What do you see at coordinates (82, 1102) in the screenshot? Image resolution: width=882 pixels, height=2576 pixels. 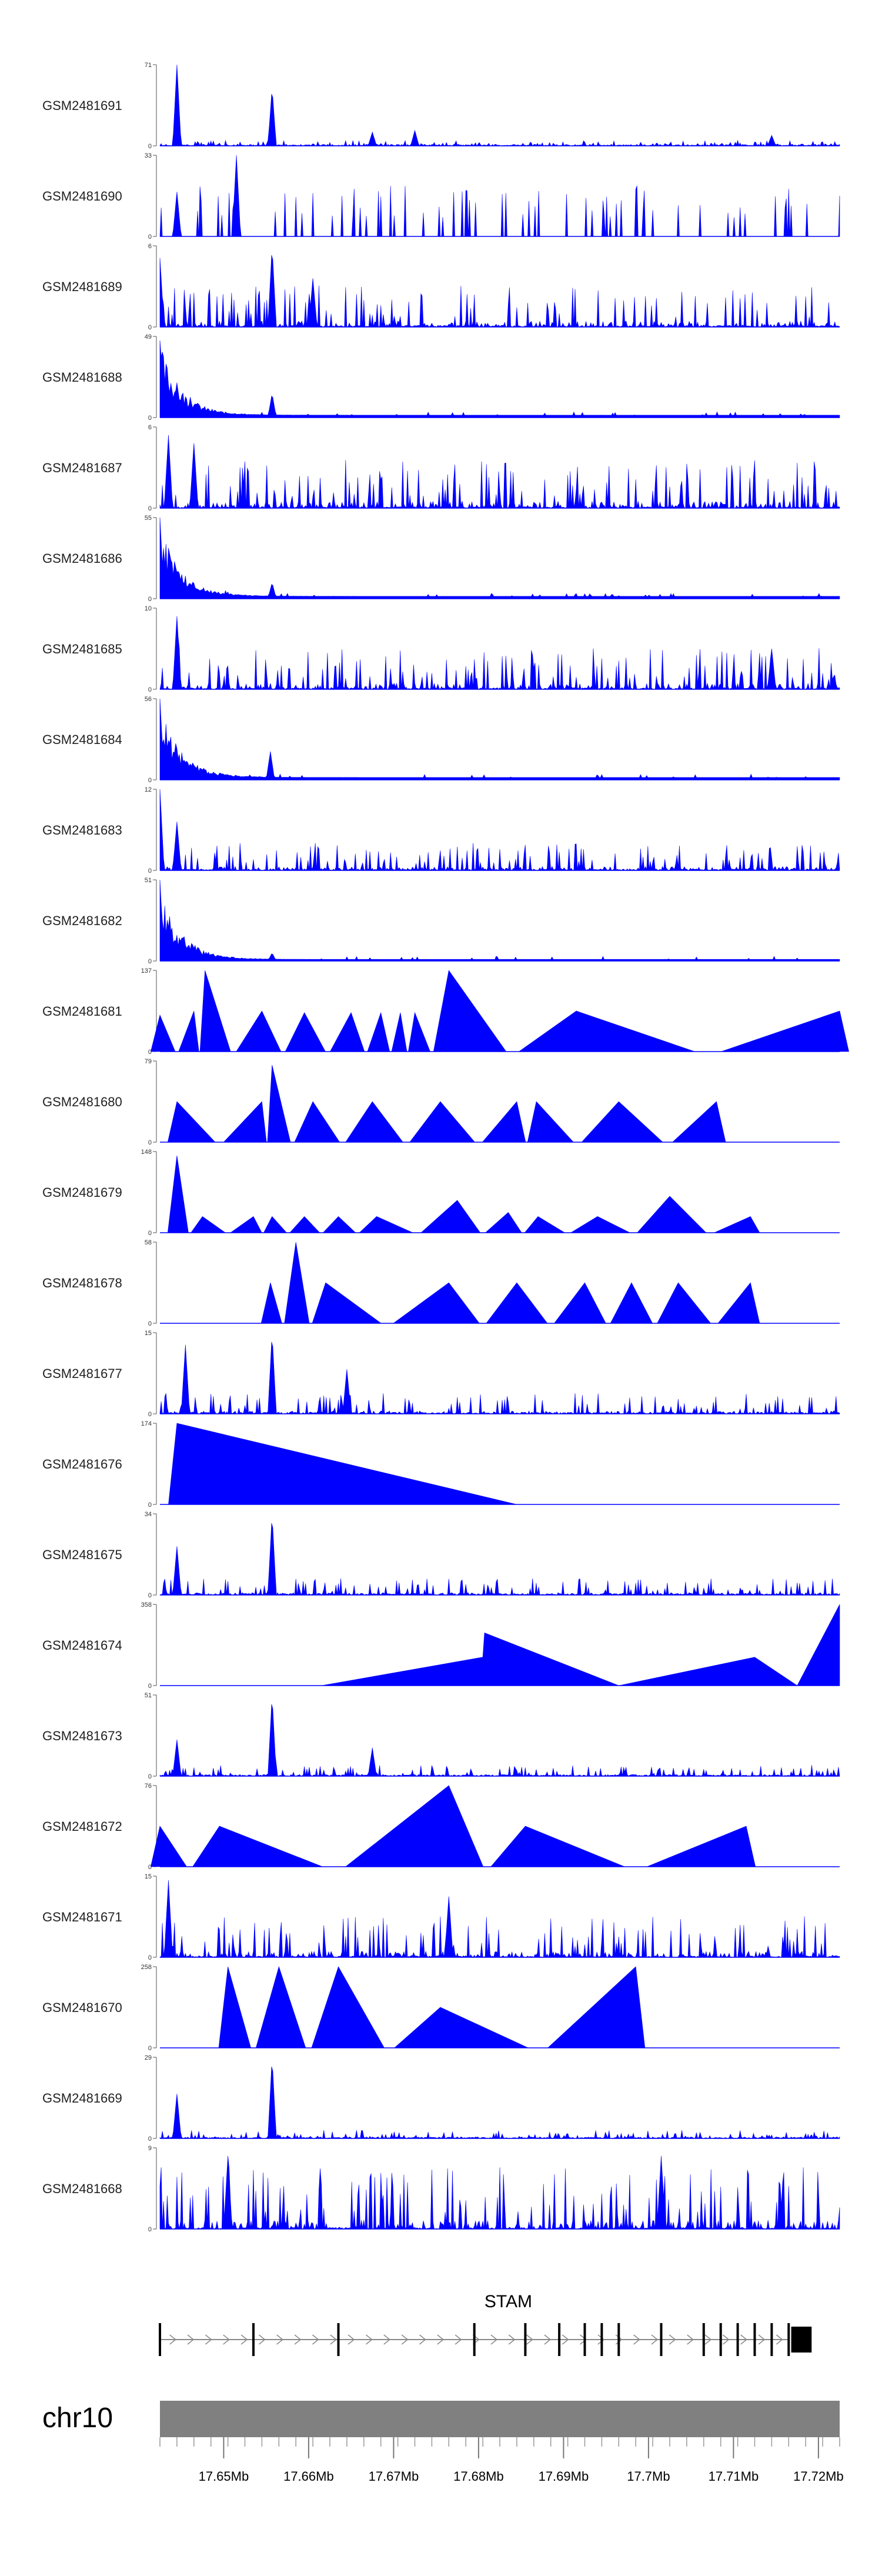 I see `track-name-label: GSM2481680` at bounding box center [82, 1102].